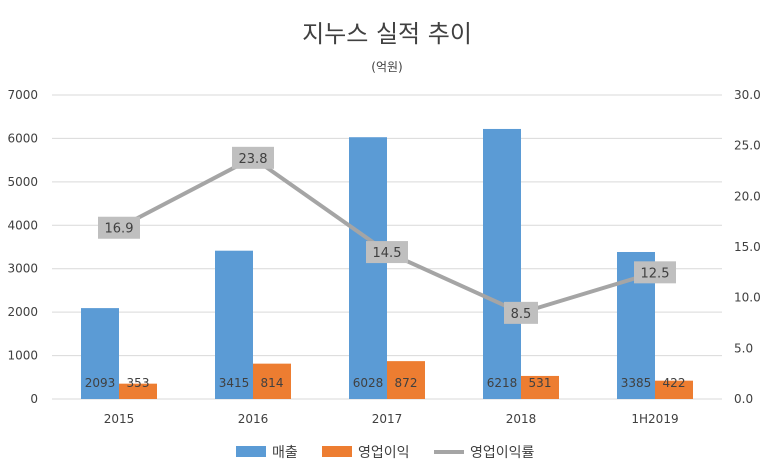 This screenshot has width=774, height=476. I want to click on rate-data-label: 8.5, so click(521, 314).